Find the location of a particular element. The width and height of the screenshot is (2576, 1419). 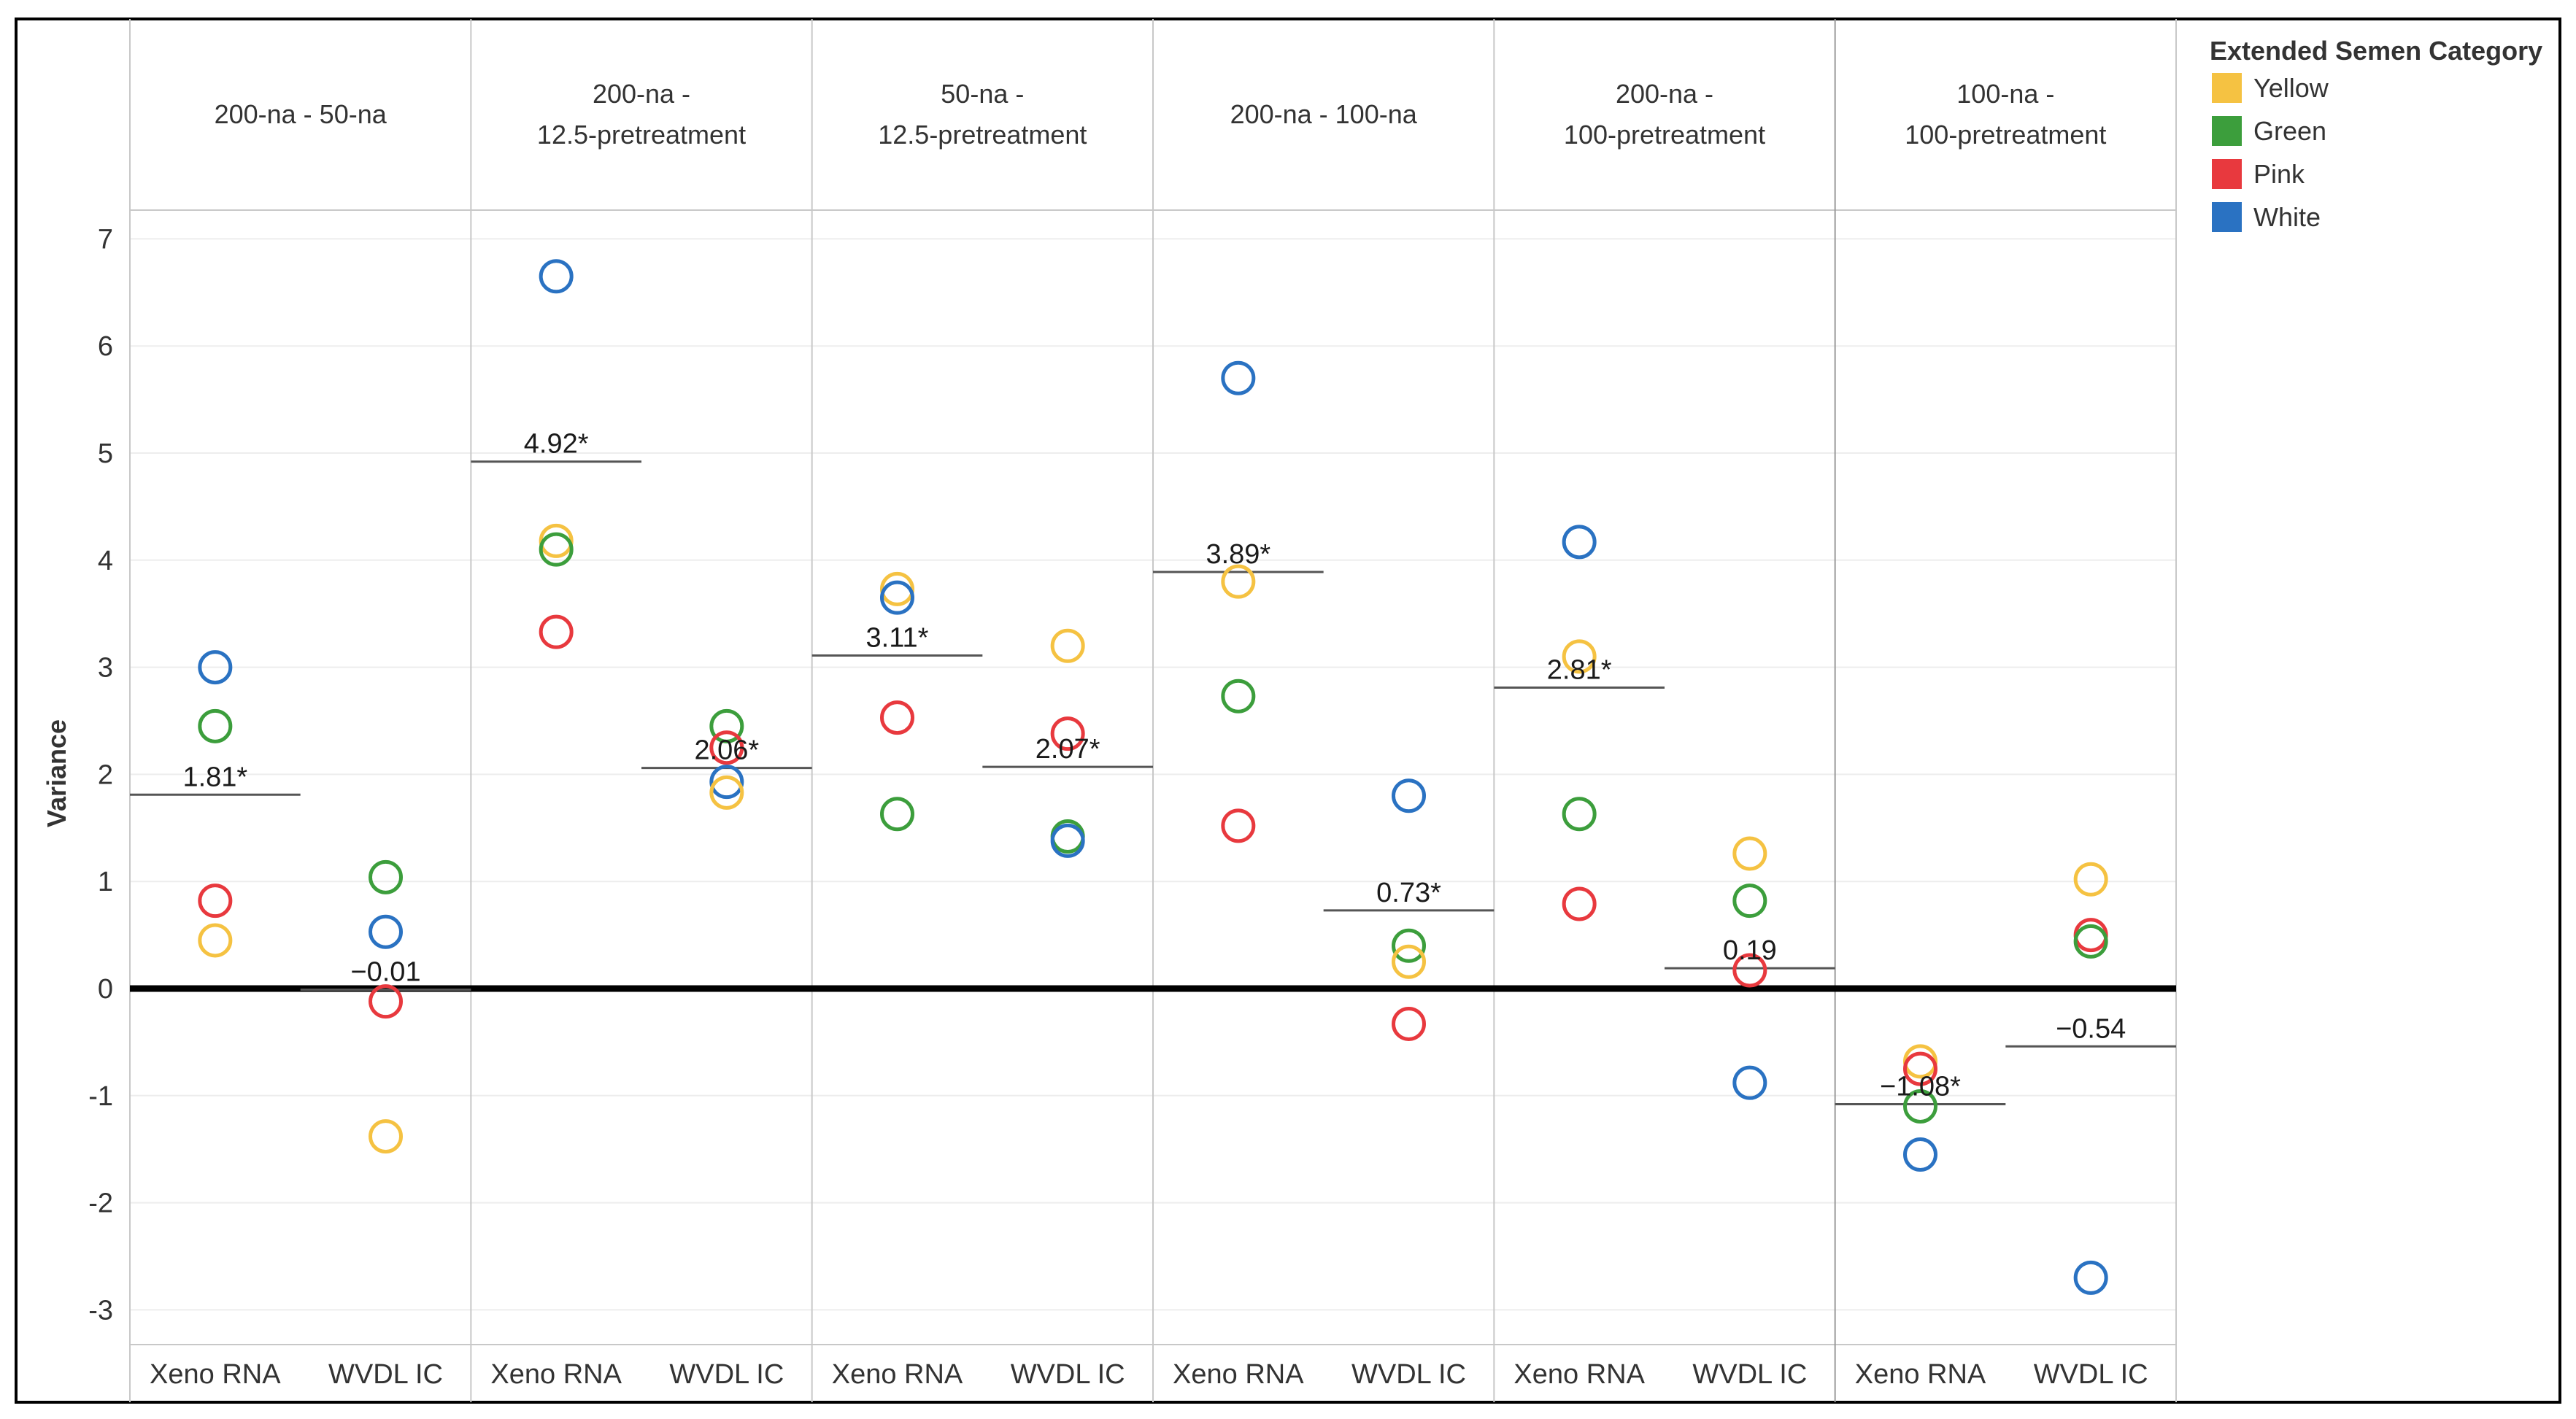

reference-value-label: 0.73* is located at coordinates (1408, 893).